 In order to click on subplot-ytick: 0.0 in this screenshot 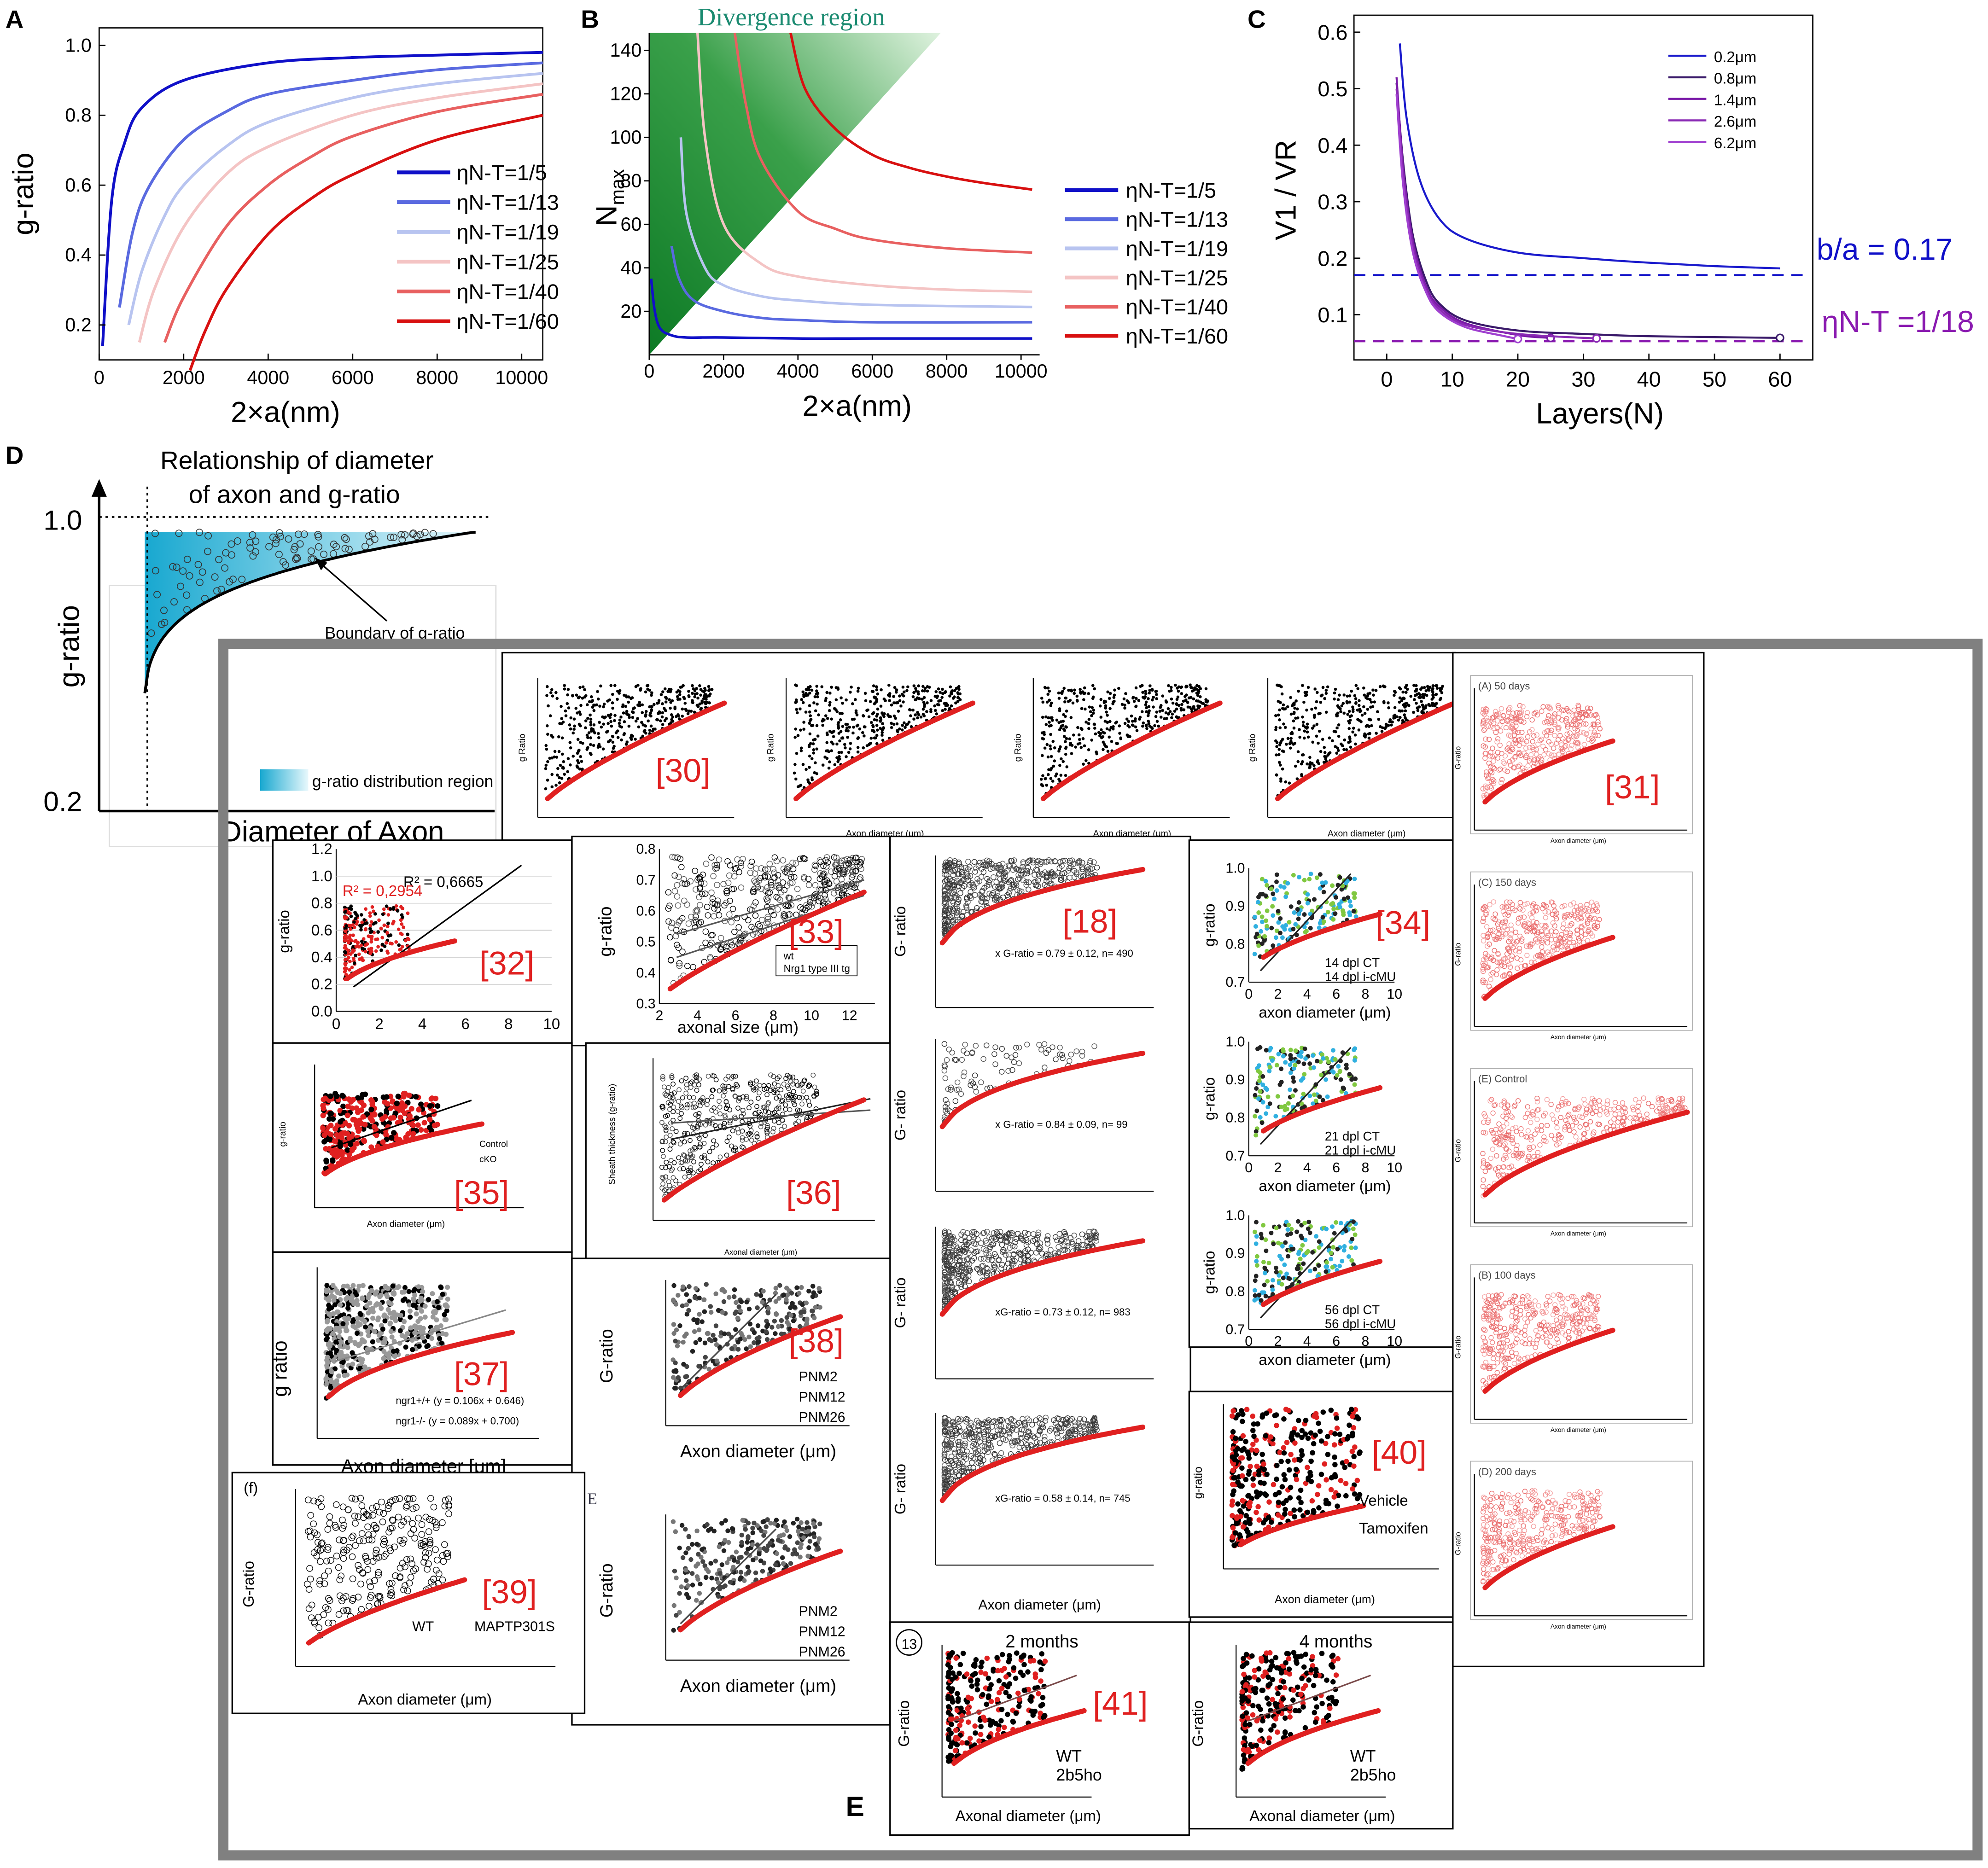, I will do `click(321, 1010)`.